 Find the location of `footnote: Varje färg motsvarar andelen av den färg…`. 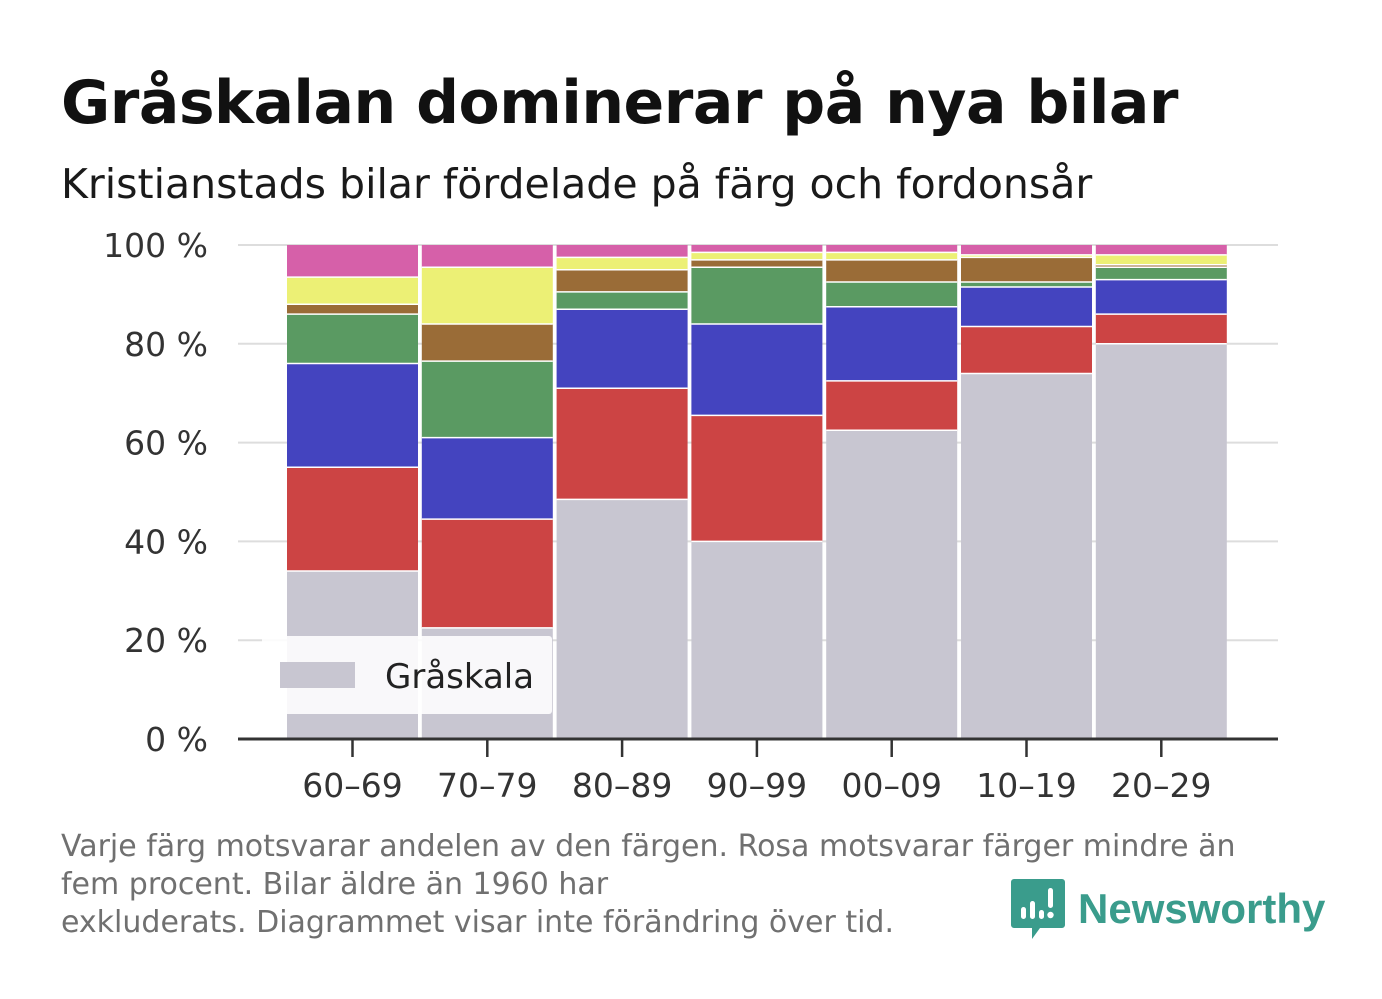

footnote: Varje färg motsvarar andelen av den färg… is located at coordinates (681, 885).